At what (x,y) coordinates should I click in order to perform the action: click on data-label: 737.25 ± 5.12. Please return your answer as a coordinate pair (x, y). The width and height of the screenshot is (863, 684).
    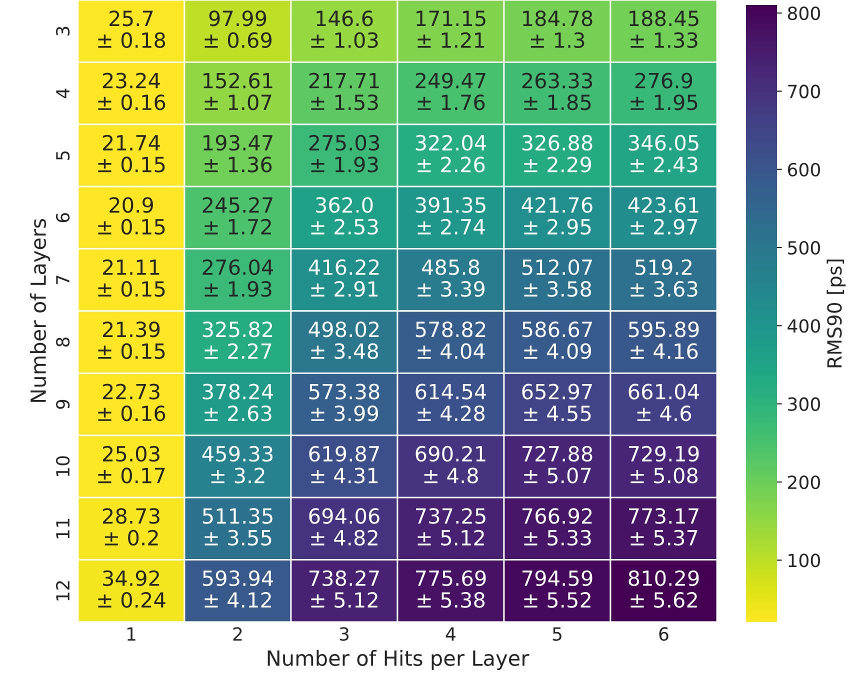
    Looking at the image, I should click on (451, 527).